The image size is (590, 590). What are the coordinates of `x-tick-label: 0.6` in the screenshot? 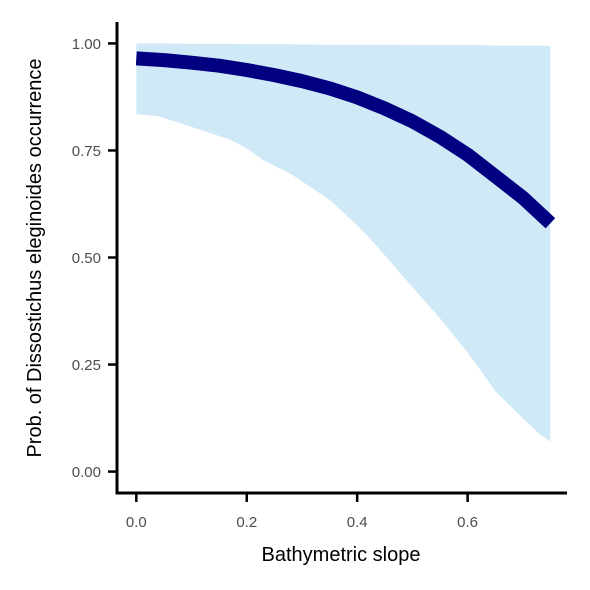 It's located at (467, 522).